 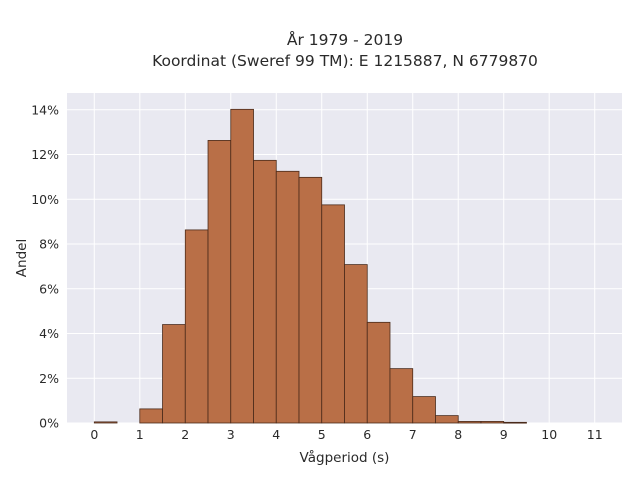 I want to click on x-tick-label-6: 6, so click(x=367, y=434).